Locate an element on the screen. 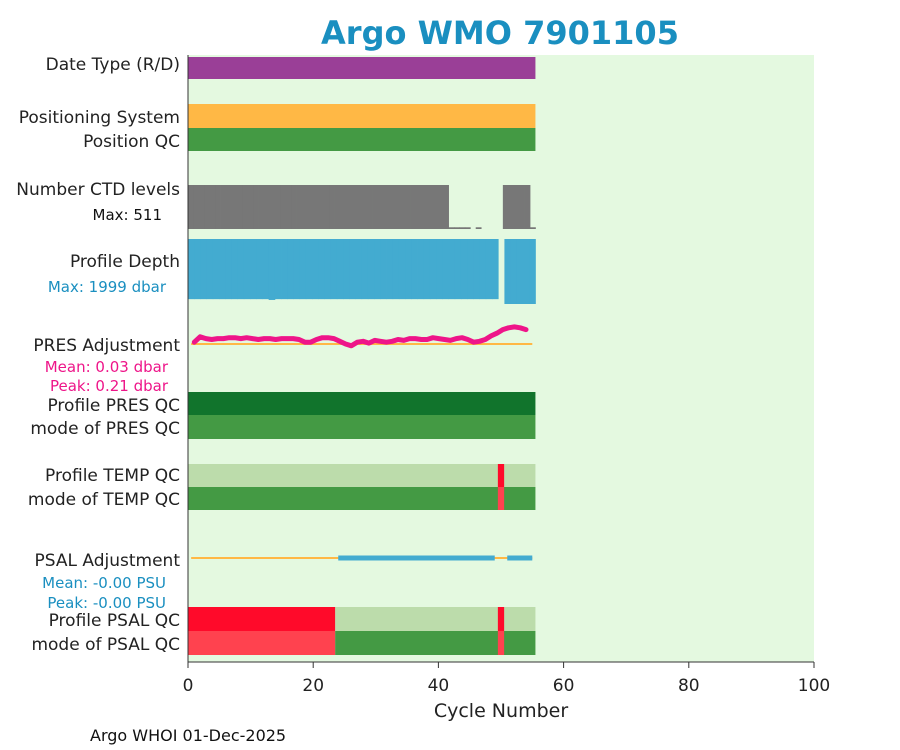  x-tick-label: 40 is located at coordinates (439, 686).